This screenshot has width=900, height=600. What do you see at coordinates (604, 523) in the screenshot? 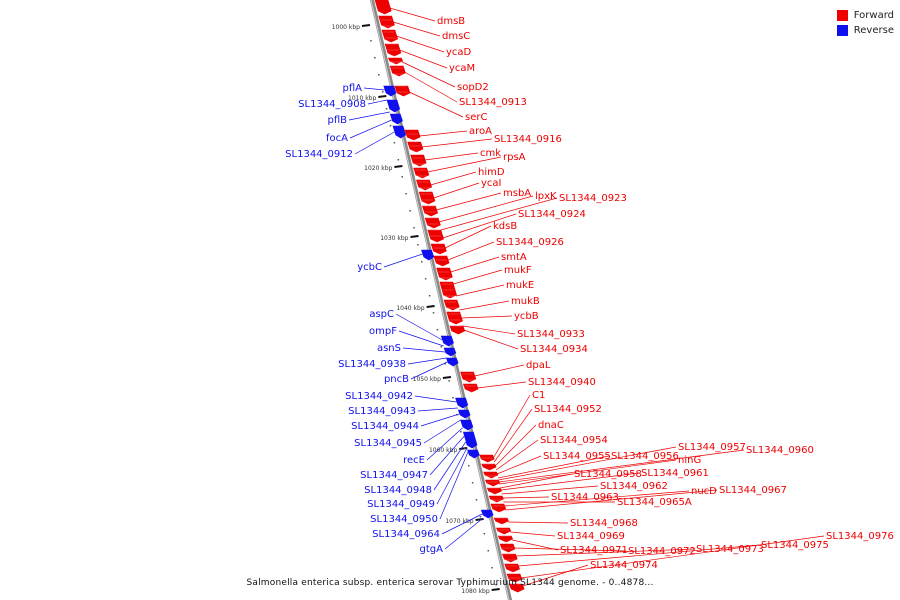
I see `gene-label: SL1344_0968` at bounding box center [604, 523].